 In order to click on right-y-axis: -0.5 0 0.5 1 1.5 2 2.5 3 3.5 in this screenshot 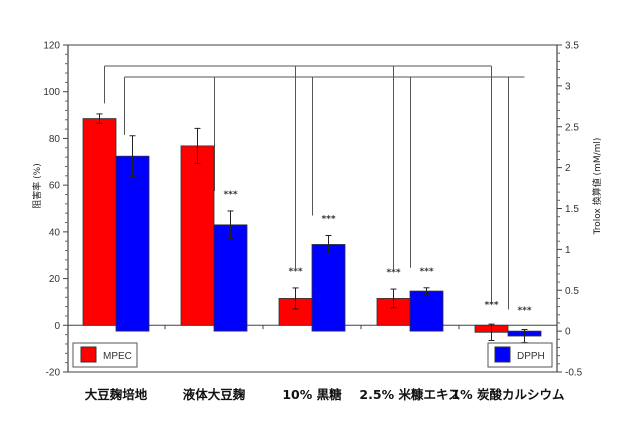, I will do `click(570, 210)`.